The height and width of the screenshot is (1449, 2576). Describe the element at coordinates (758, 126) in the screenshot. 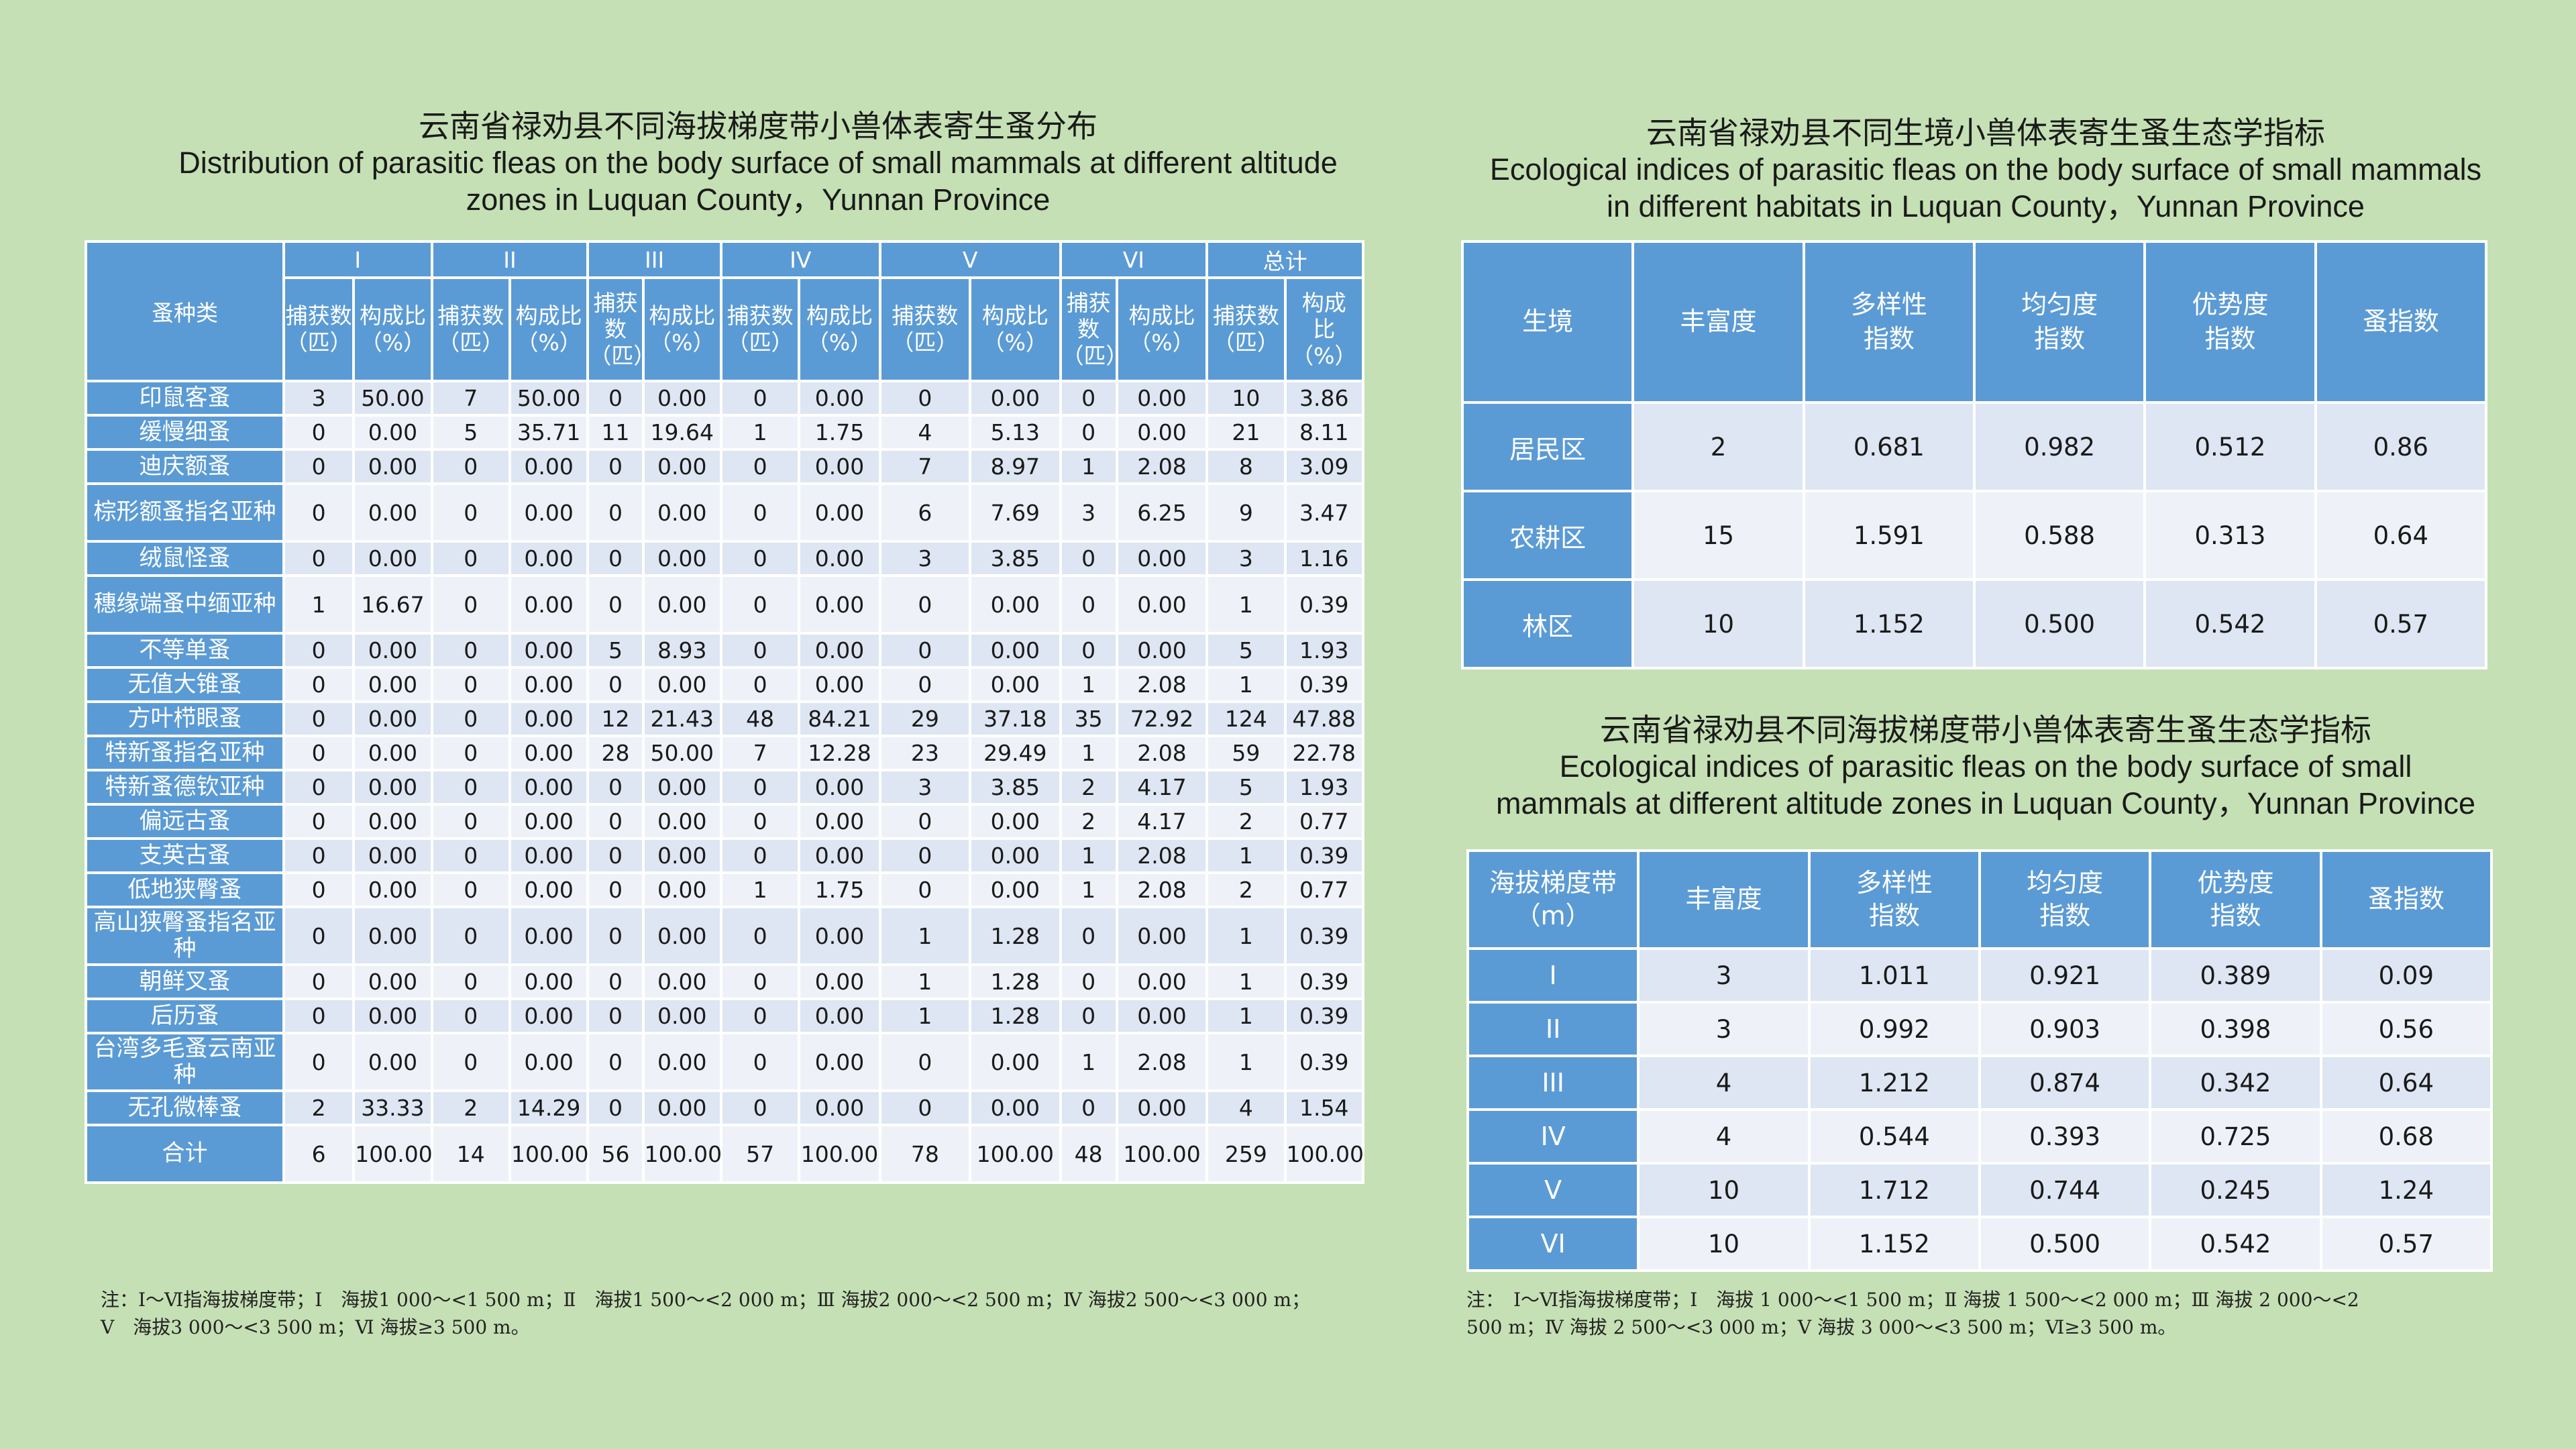

I see `left-title-cn: 云南省禄劝县不同海拔梯度带小兽体表寄生蚤分布` at that location.